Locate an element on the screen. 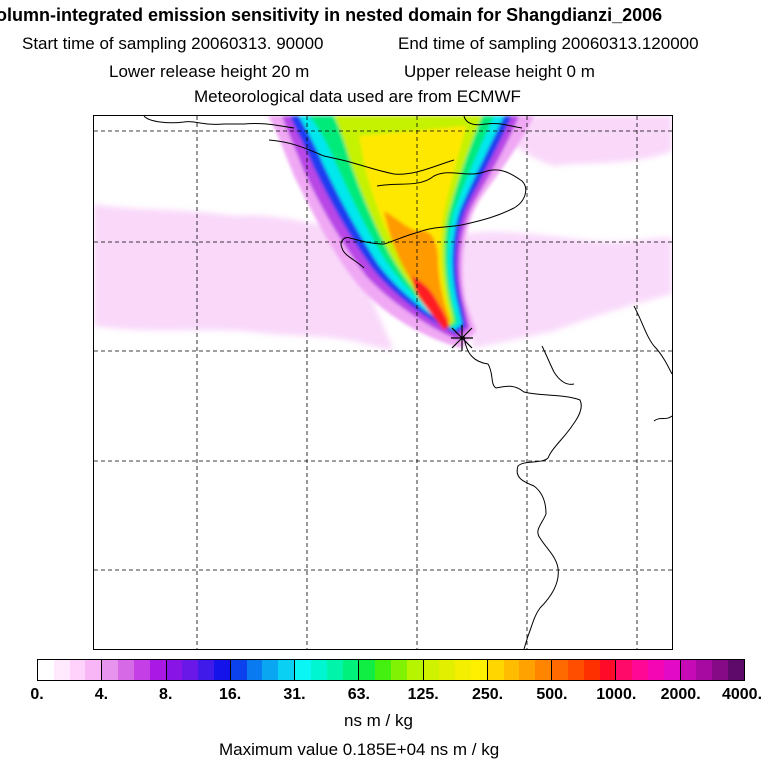 The height and width of the screenshot is (768, 768). color-scale-tick-label: 250. is located at coordinates (487, 694).